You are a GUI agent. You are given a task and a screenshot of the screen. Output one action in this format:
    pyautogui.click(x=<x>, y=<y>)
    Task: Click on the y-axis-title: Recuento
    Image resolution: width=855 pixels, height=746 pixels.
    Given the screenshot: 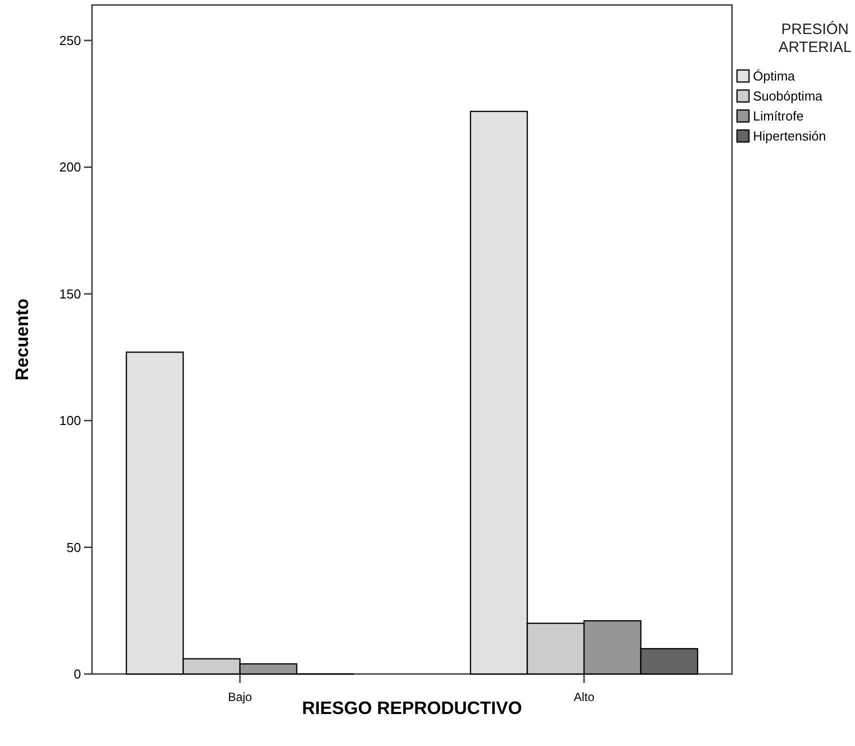 What is the action you would take?
    pyautogui.click(x=22, y=339)
    